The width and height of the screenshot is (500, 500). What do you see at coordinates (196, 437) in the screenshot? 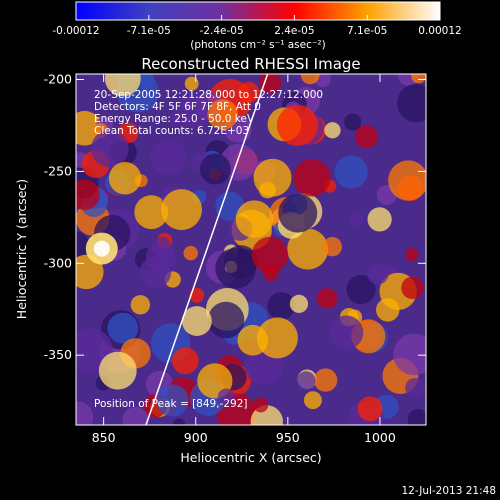
I see `x-tick-label: 900` at bounding box center [196, 437].